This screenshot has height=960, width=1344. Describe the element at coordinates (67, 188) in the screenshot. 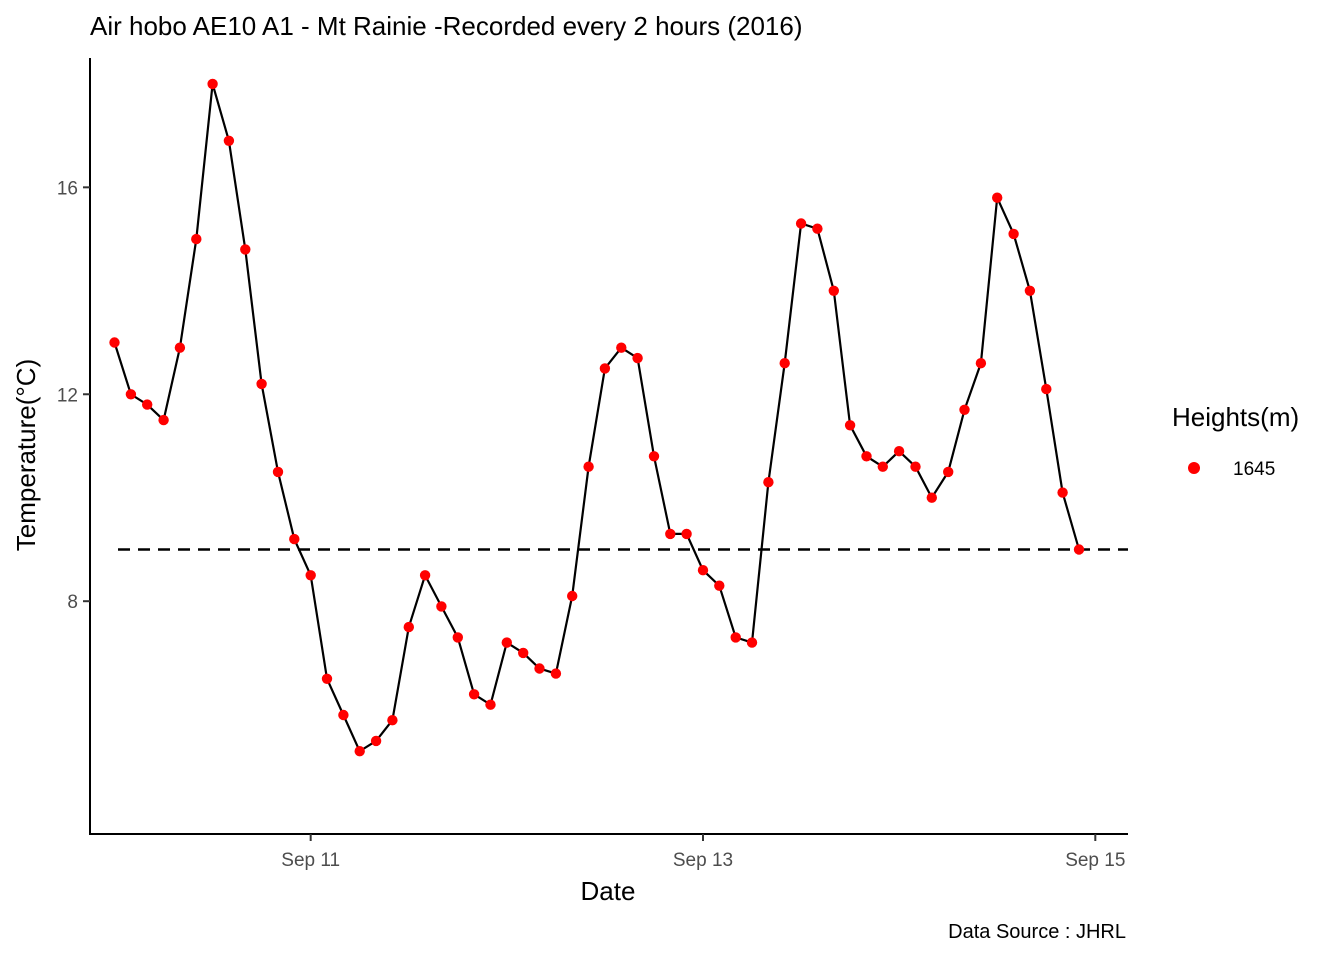

I see `y-tick-label: 16` at that location.